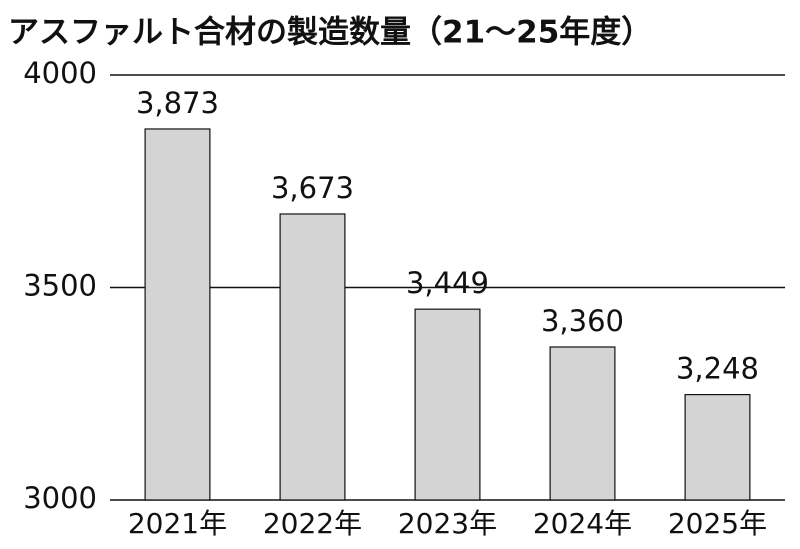  I want to click on x-tick-label: 2024年, so click(582, 523).